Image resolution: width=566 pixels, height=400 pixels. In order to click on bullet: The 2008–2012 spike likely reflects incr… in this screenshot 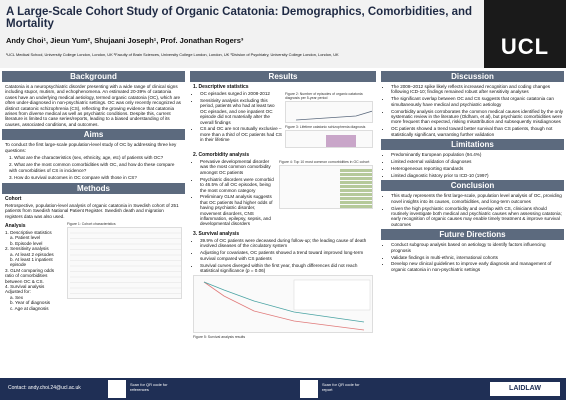, I will do `click(477, 89)`.